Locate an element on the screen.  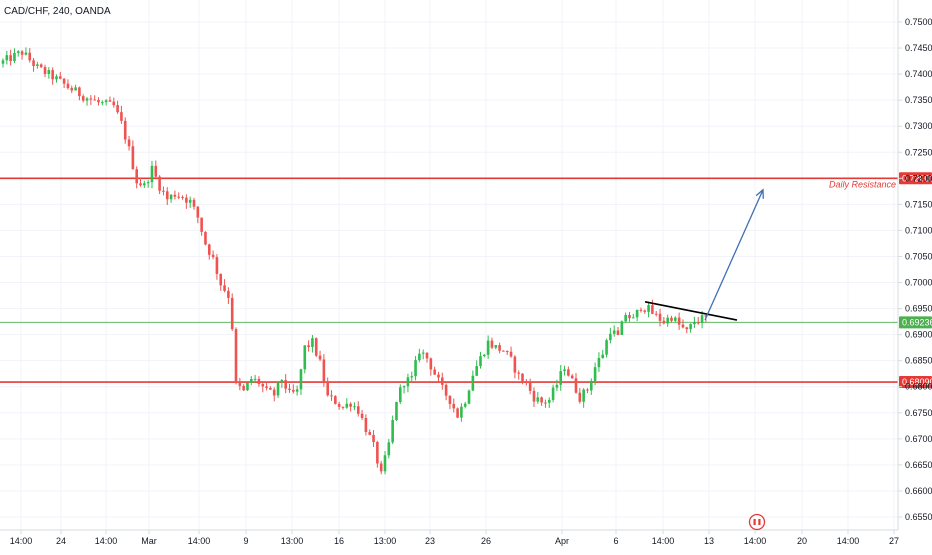
price-tag-label: 0.72001 is located at coordinates (917, 178).